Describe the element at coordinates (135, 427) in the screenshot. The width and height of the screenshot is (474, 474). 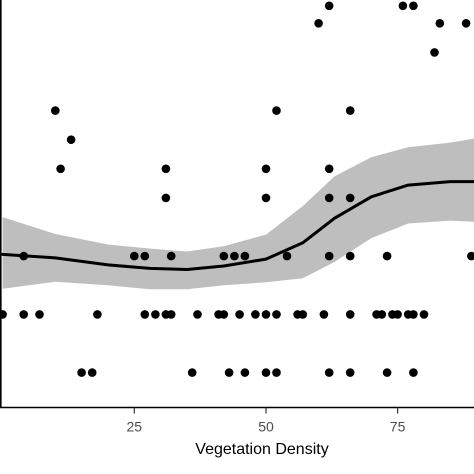
I see `x-tick-label: 25` at that location.